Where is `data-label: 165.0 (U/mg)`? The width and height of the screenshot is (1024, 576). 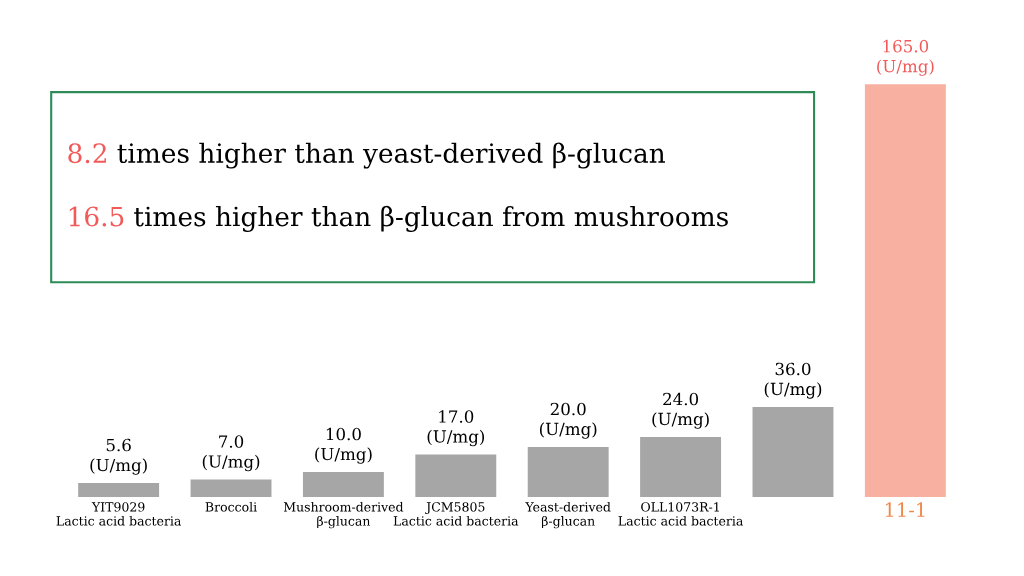
data-label: 165.0 (U/mg) is located at coordinates (905, 57).